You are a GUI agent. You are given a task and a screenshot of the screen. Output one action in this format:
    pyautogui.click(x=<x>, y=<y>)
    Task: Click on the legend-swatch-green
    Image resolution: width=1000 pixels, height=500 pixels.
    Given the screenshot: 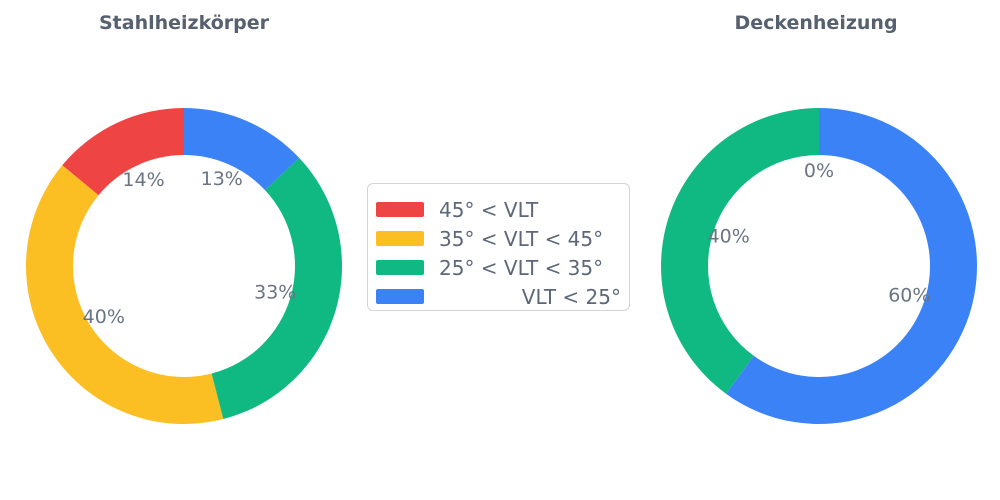 What is the action you would take?
    pyautogui.click(x=400, y=267)
    